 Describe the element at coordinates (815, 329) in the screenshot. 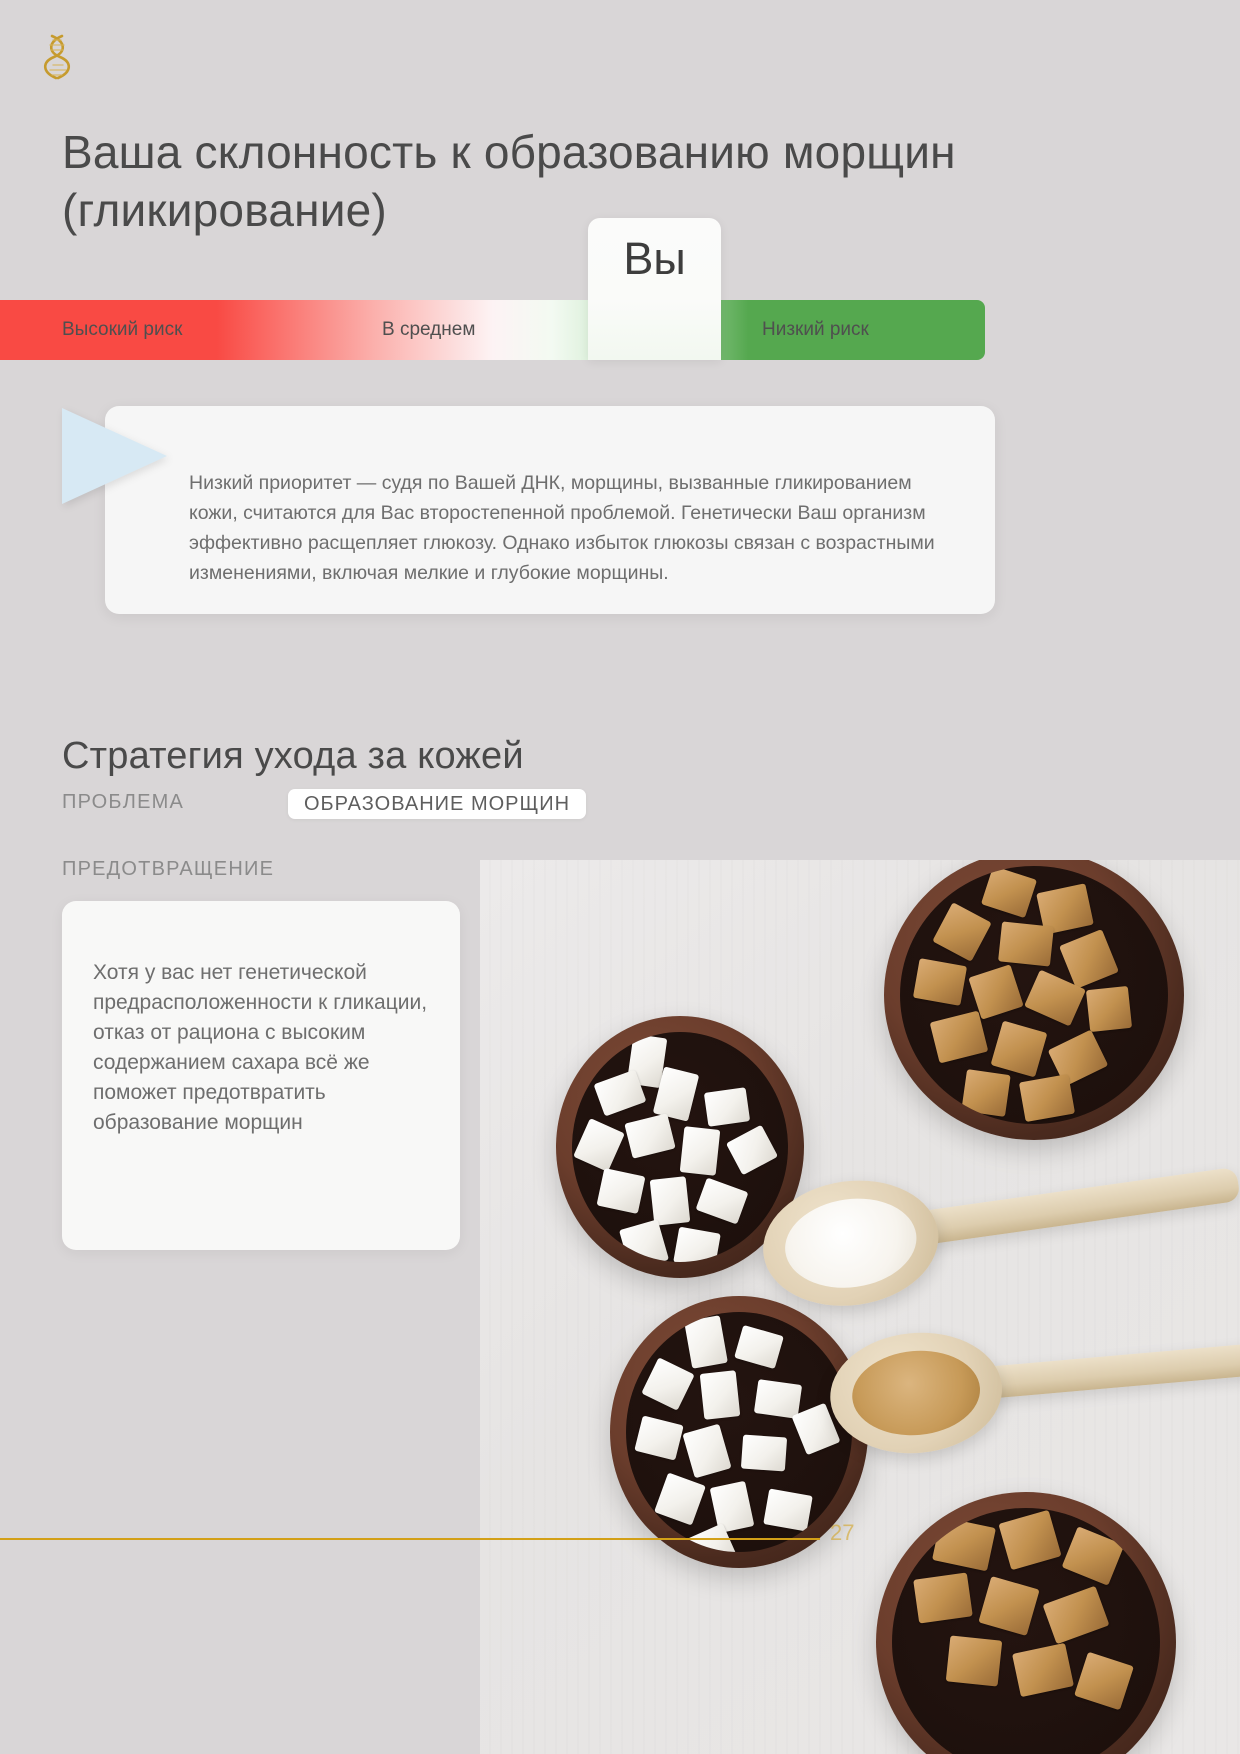

I see `risk-label-low: Низкий риск` at that location.